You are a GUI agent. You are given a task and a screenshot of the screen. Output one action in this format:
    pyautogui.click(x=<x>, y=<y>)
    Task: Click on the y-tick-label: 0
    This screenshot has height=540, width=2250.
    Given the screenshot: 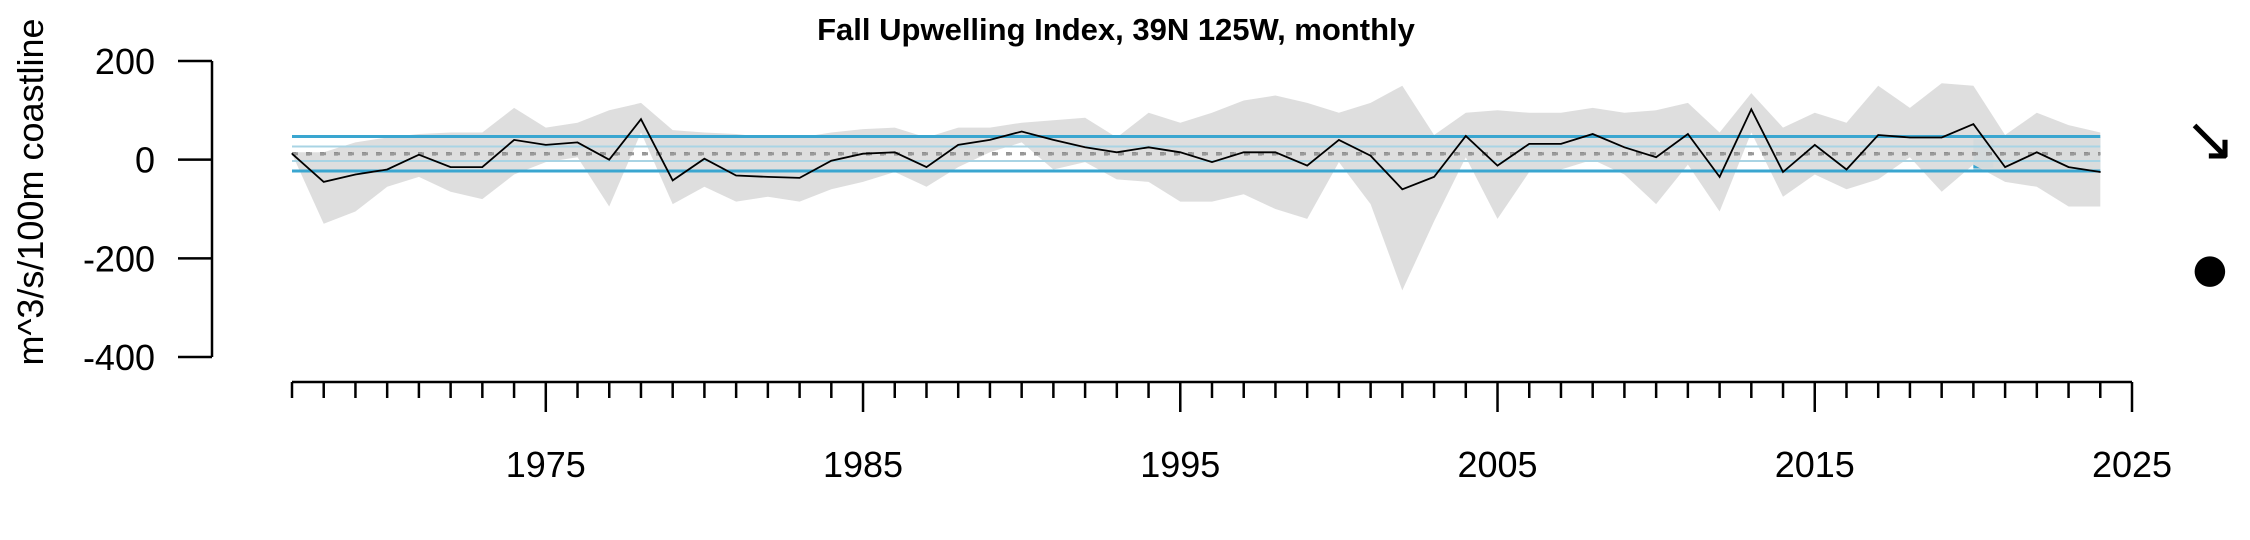 What is the action you would take?
    pyautogui.click(x=145, y=160)
    